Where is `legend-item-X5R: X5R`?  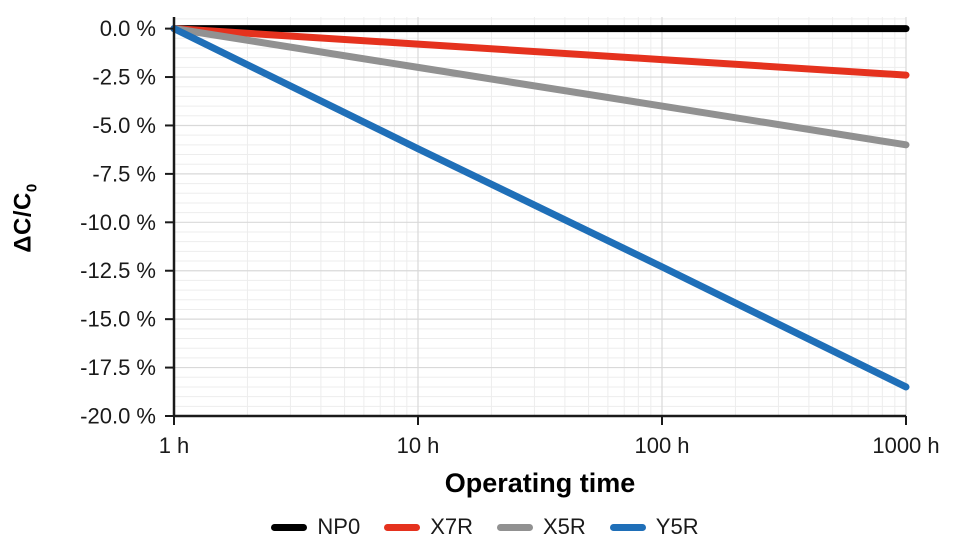
legend-item-X5R: X5R is located at coordinates (541, 527).